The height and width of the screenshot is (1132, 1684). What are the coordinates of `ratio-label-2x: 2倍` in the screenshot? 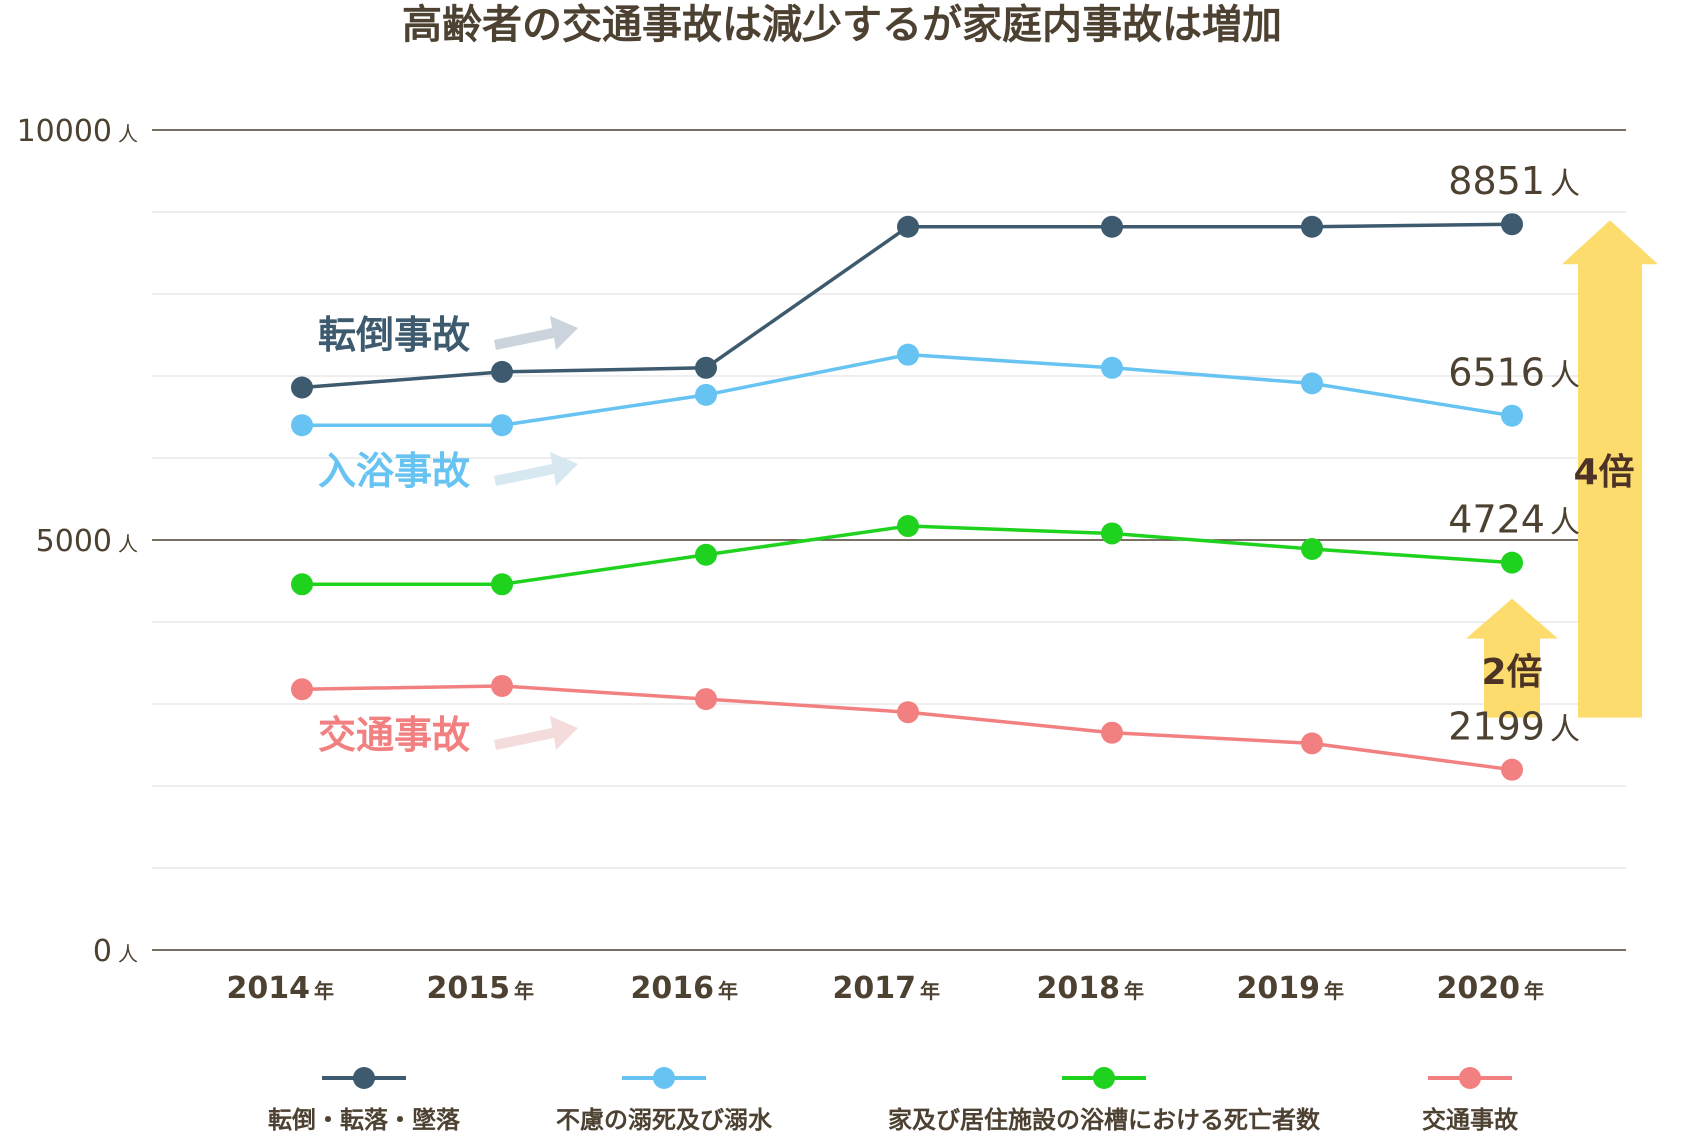 It's located at (1511, 672).